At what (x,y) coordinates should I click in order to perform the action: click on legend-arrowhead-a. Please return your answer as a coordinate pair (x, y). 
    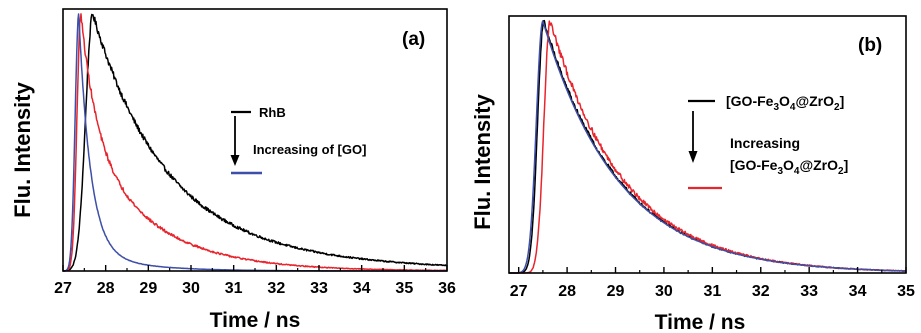
    Looking at the image, I should click on (235, 160).